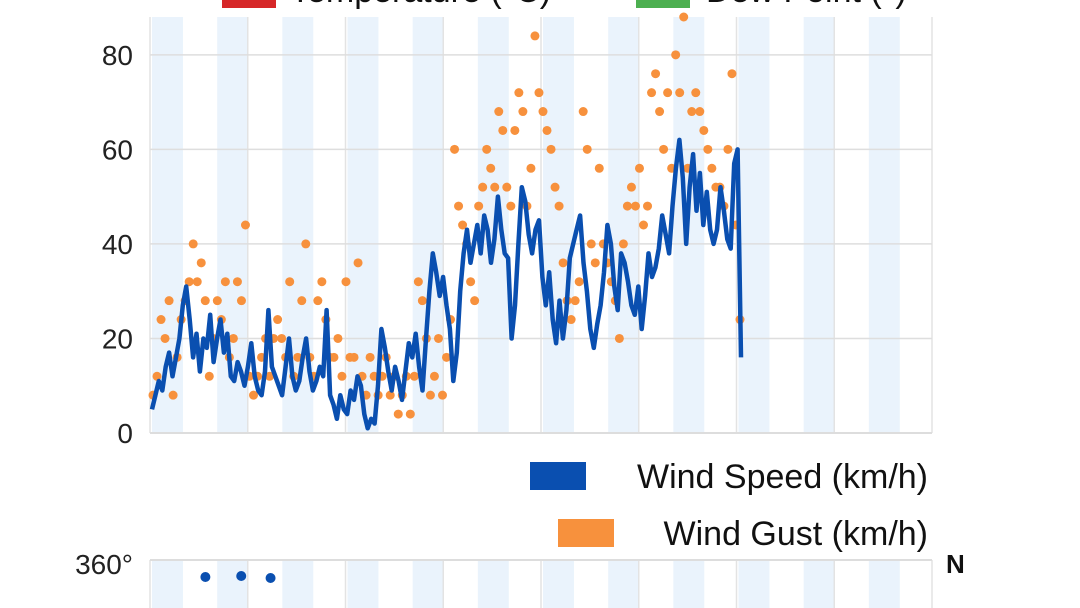 The height and width of the screenshot is (608, 1080). What do you see at coordinates (663, 4) in the screenshot?
I see `dew-point-legend-swatch` at bounding box center [663, 4].